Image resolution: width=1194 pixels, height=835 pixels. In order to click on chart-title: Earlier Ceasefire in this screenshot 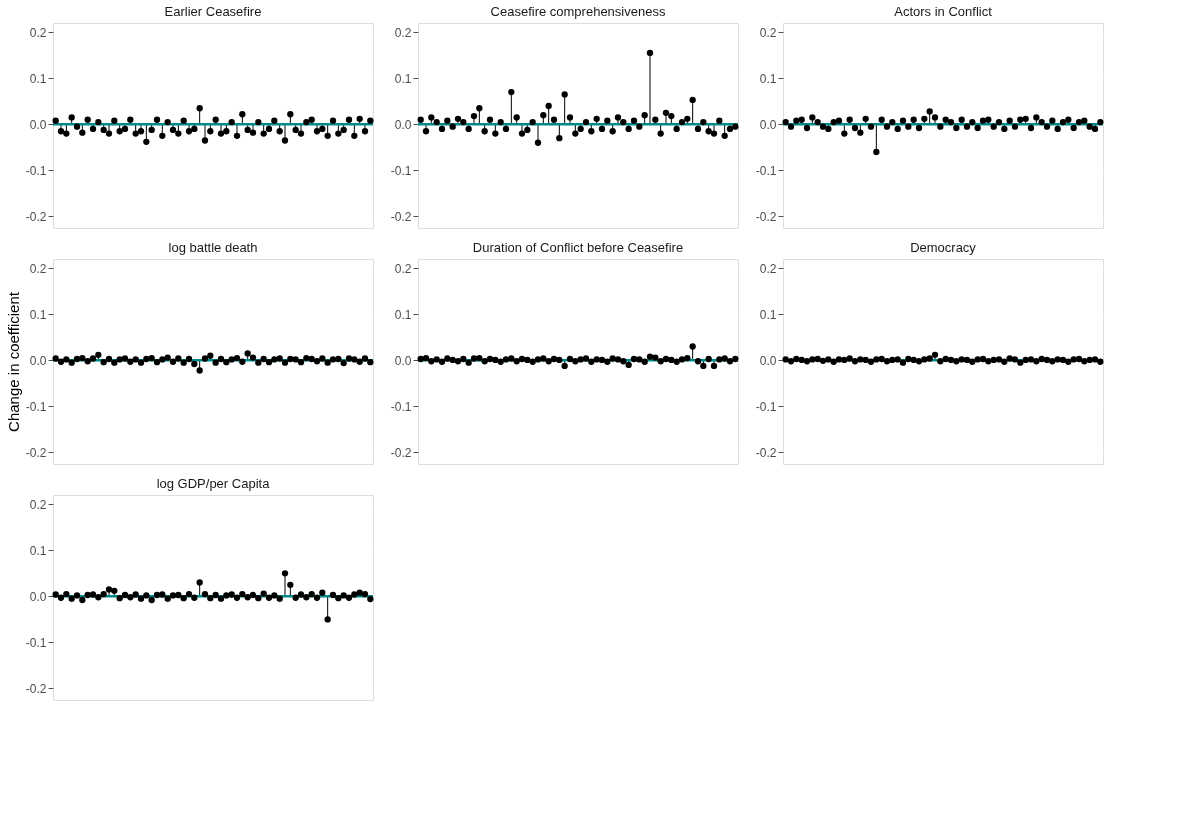, I will do `click(213, 11)`.